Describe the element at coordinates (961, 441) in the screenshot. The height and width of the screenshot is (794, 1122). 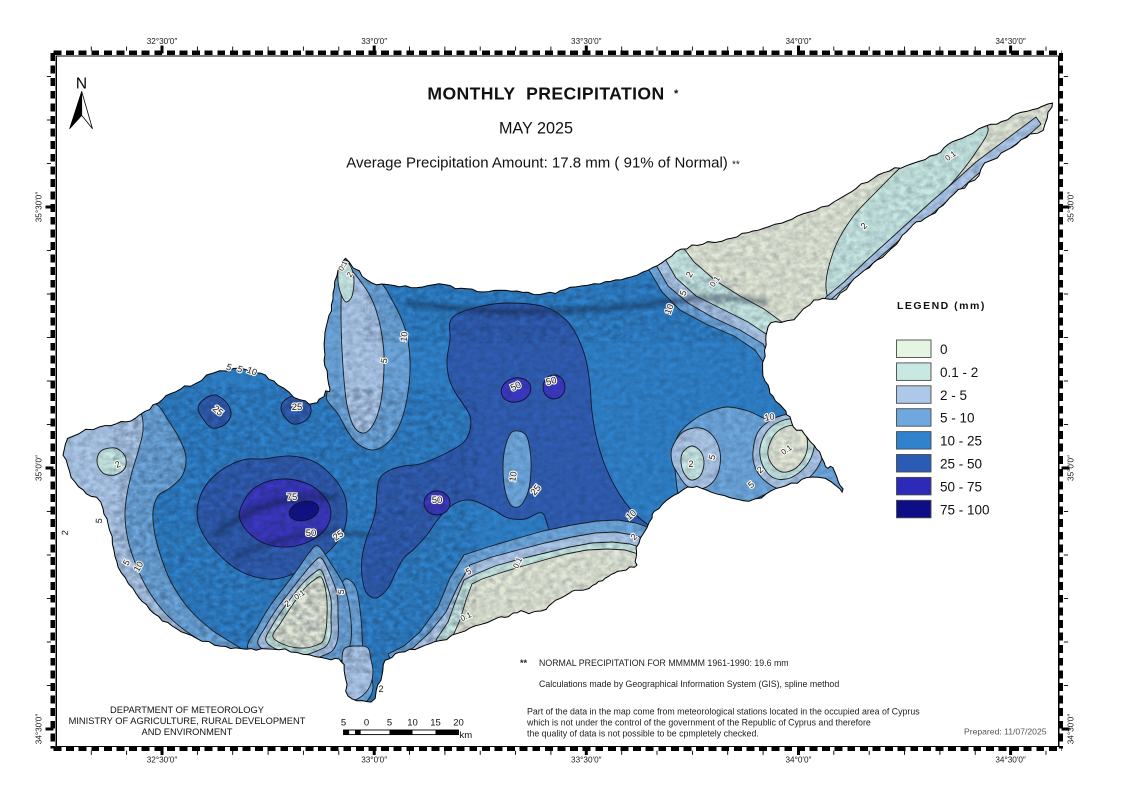
I see `svg-text: 10 - 25` at that location.